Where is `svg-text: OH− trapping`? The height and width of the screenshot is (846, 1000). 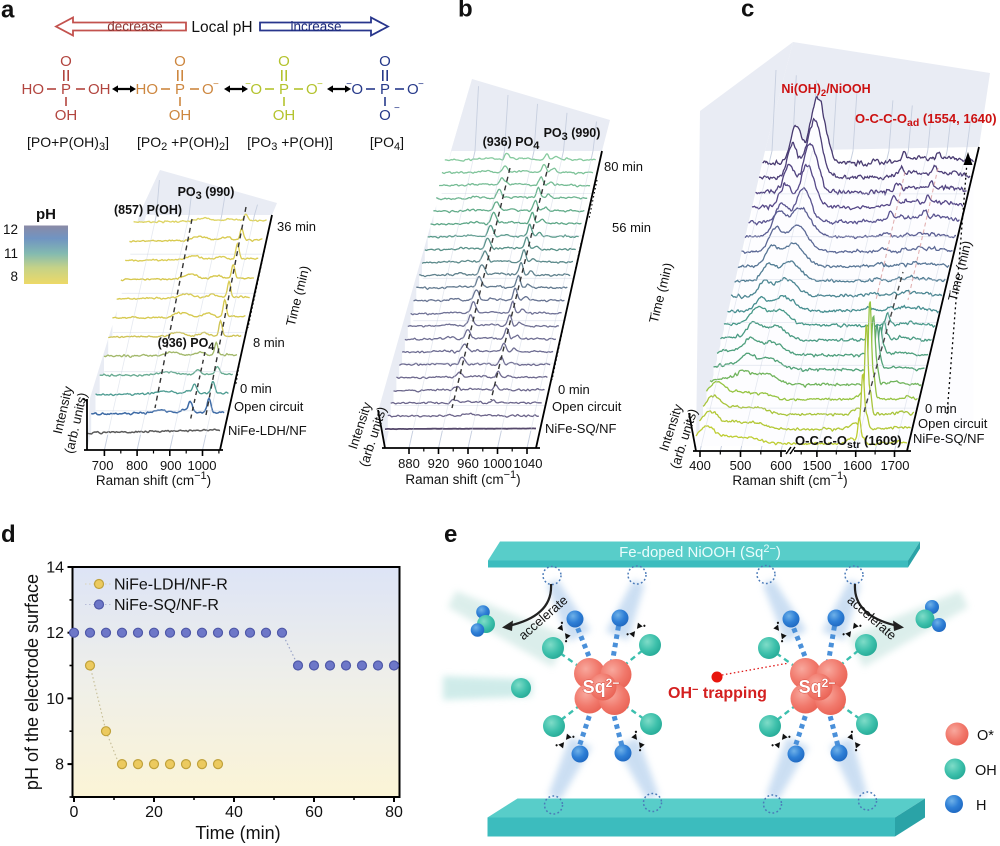 svg-text: OH− trapping is located at coordinates (717, 693).